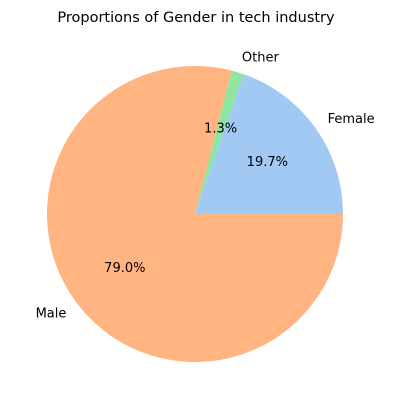  I want to click on chart-title: Proportions of Gender in tech industry, so click(196, 18).